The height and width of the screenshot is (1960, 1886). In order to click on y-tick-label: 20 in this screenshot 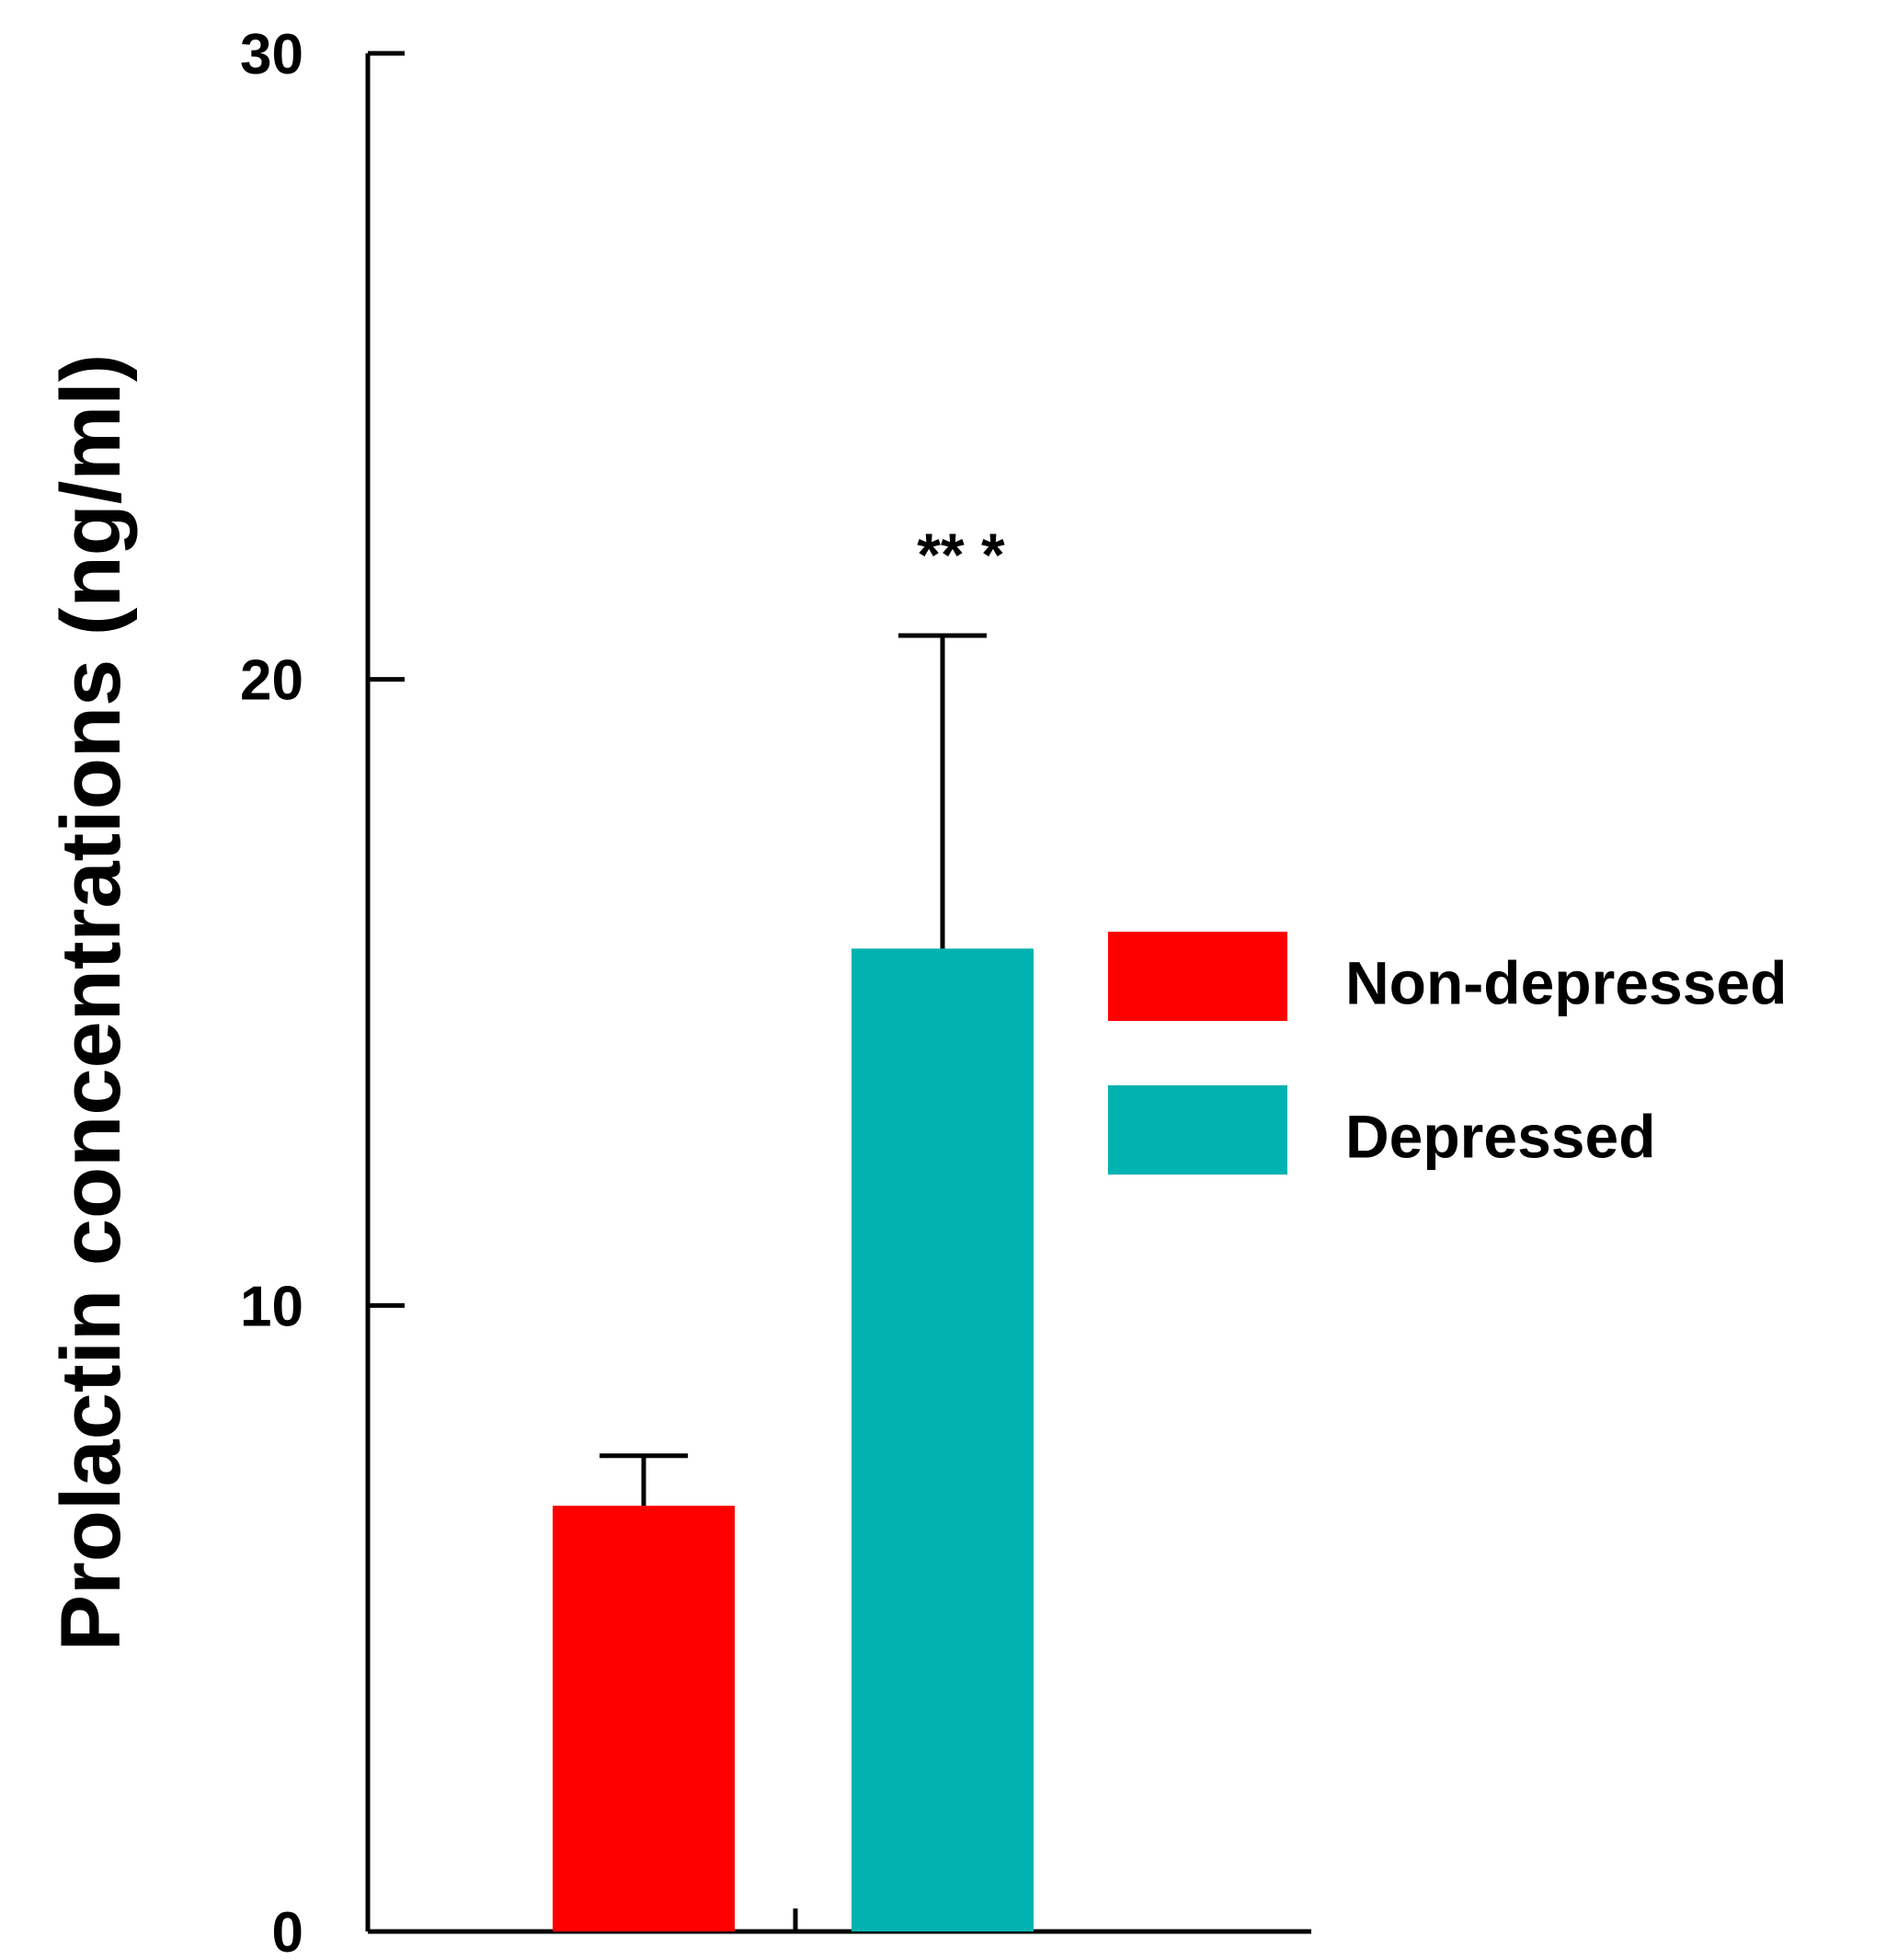, I will do `click(271, 681)`.